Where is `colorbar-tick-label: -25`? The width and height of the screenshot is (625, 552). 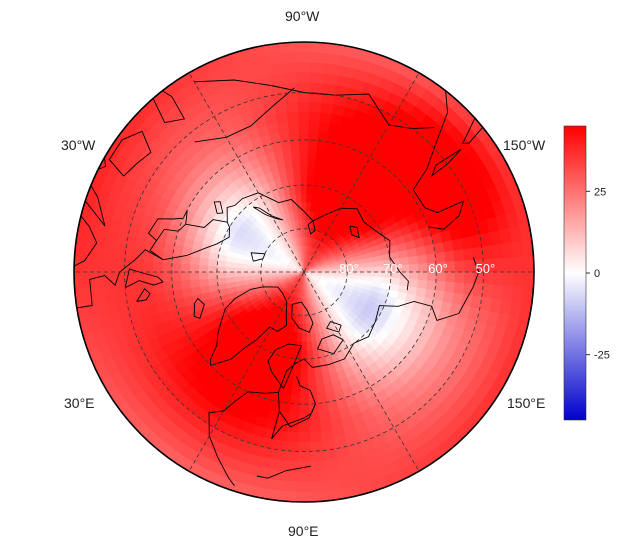 colorbar-tick-label: -25 is located at coordinates (602, 356).